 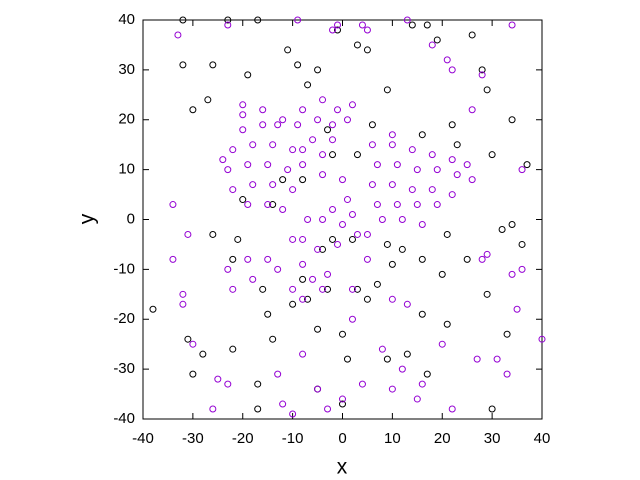 I want to click on y-tick-label: -30, so click(x=124, y=368).